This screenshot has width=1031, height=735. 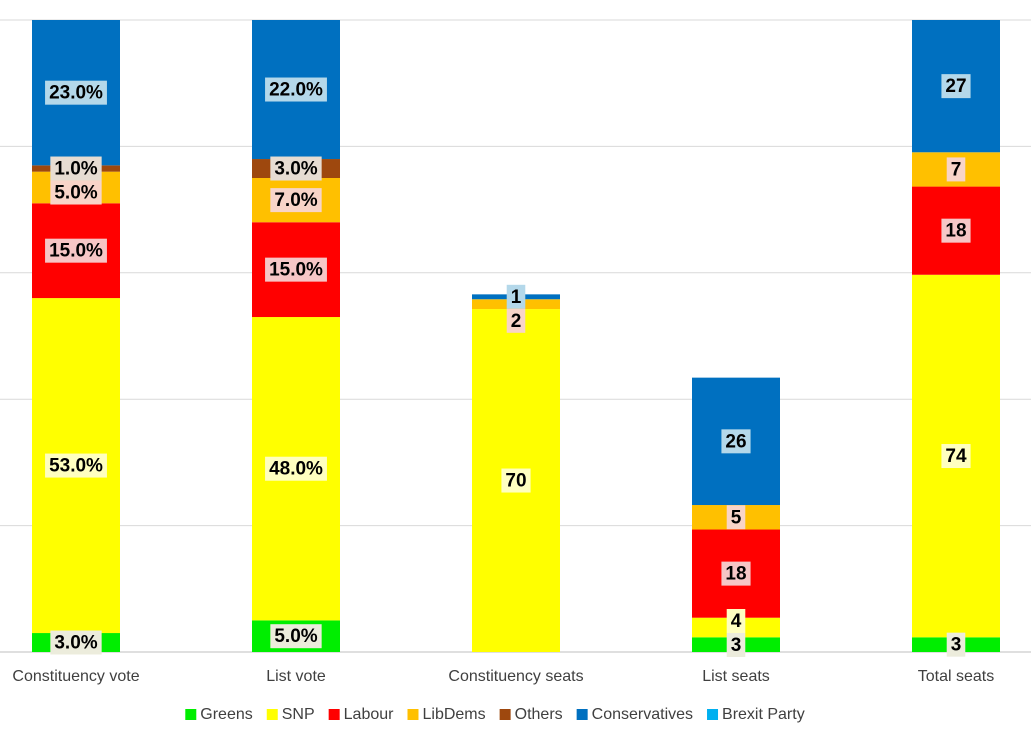 What do you see at coordinates (736, 676) in the screenshot?
I see `x-tick-label: List seats` at bounding box center [736, 676].